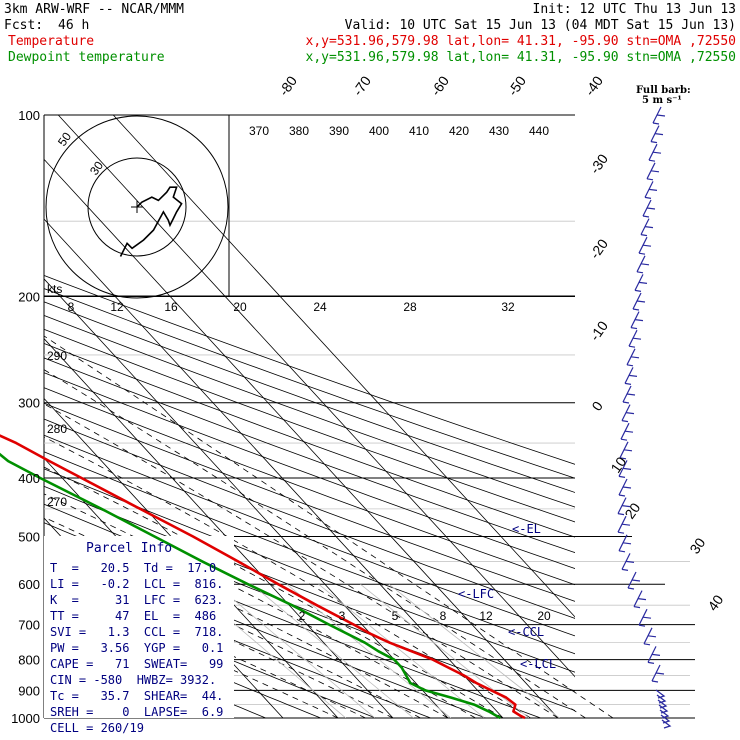 Image resolution: width=740 pixels, height=740 pixels. I want to click on isotherm-label: -70, so click(361, 86).